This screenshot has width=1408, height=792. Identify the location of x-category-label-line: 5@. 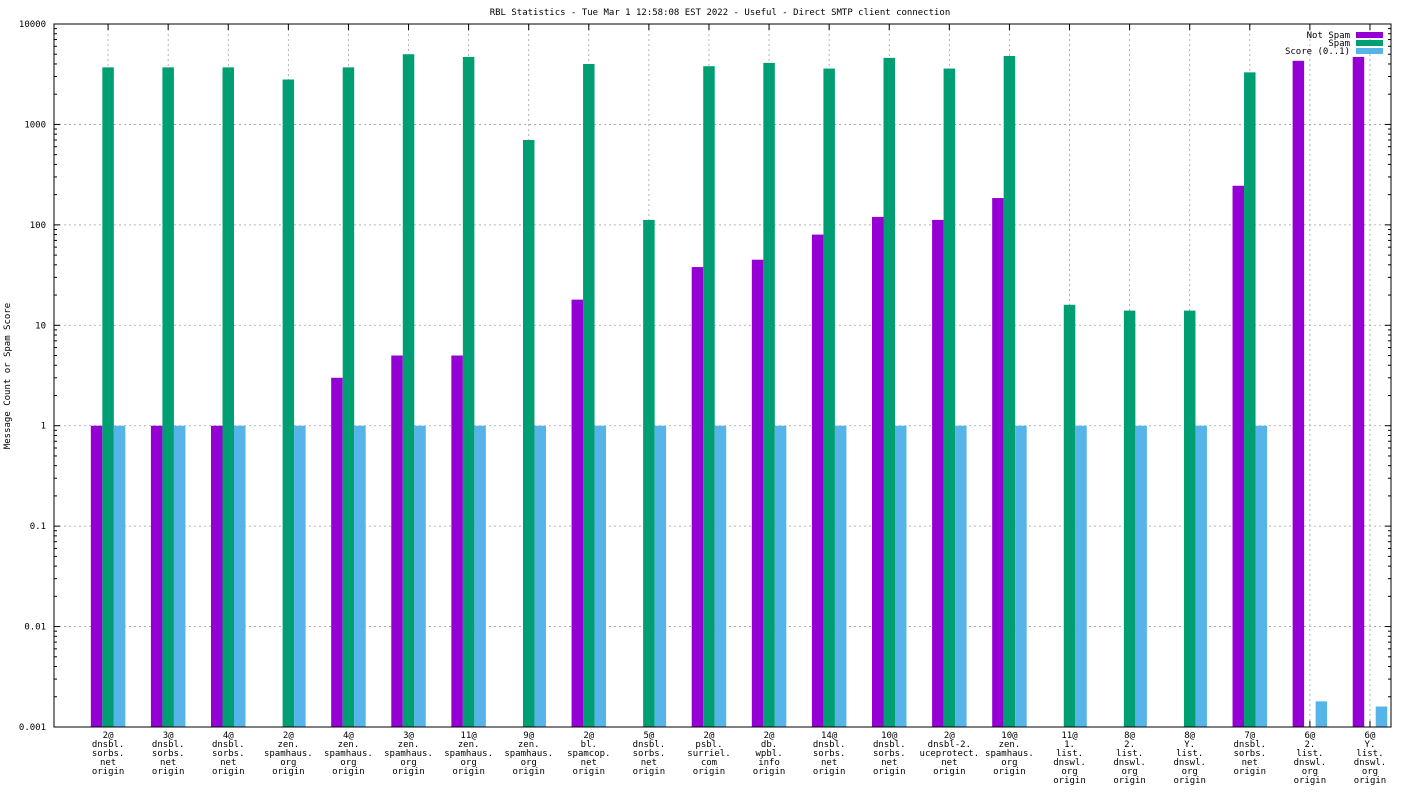
(648, 736).